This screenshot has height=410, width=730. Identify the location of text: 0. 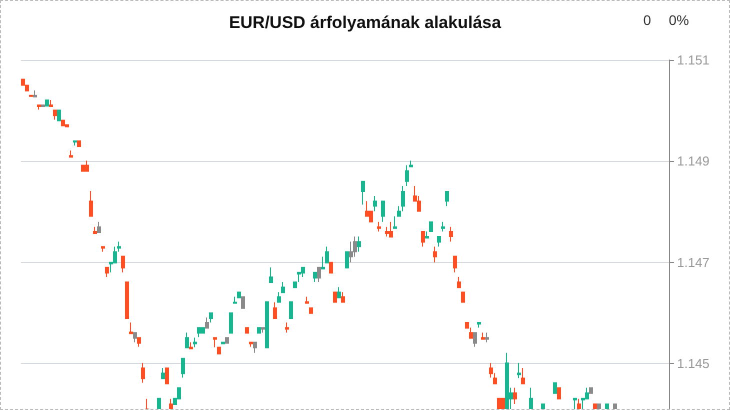
(647, 20).